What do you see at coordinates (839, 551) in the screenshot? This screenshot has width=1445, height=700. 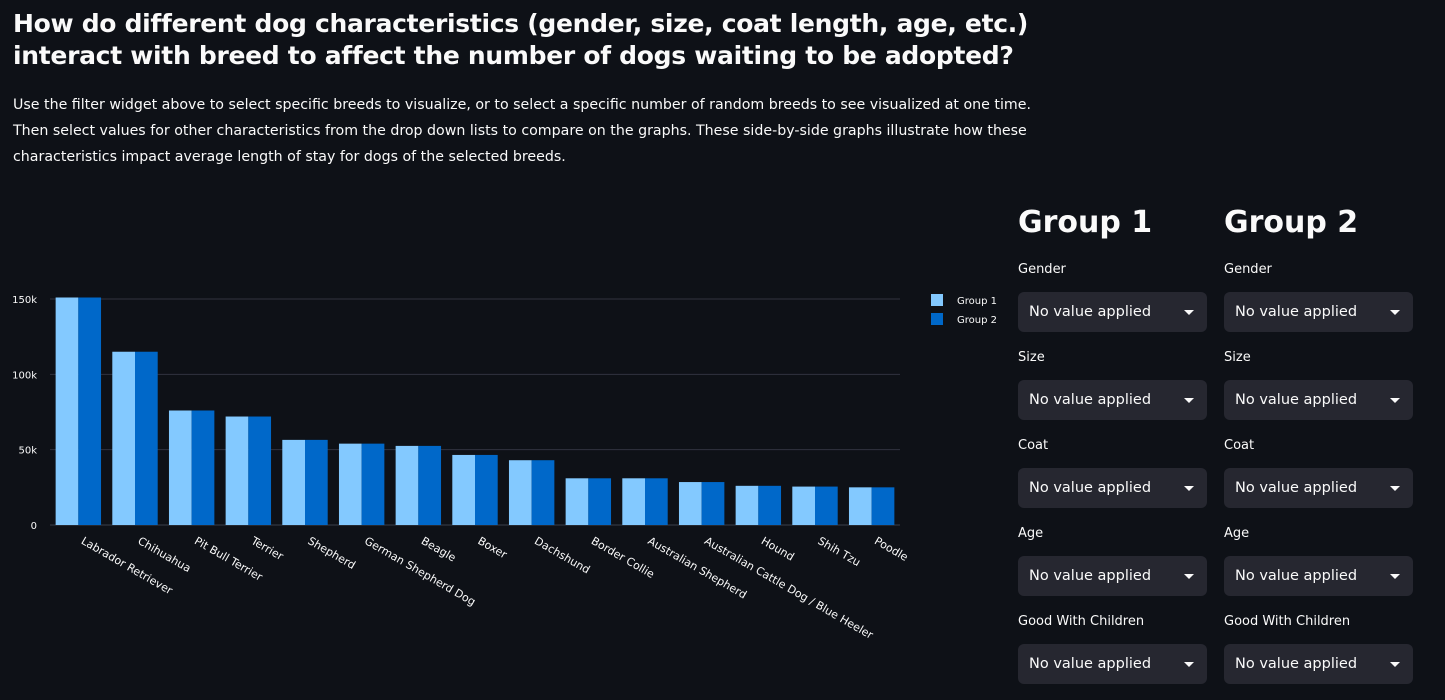 I see `x-tick-label: Shih Tzu` at bounding box center [839, 551].